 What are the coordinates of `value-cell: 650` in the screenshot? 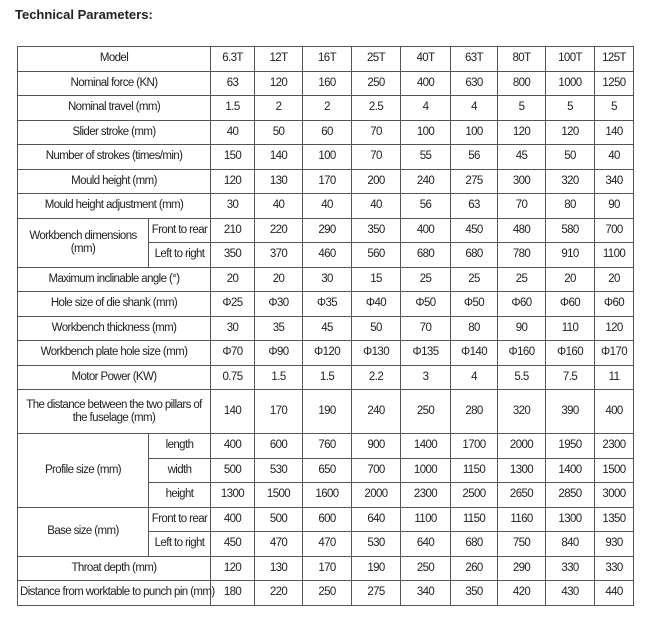 It's located at (327, 470).